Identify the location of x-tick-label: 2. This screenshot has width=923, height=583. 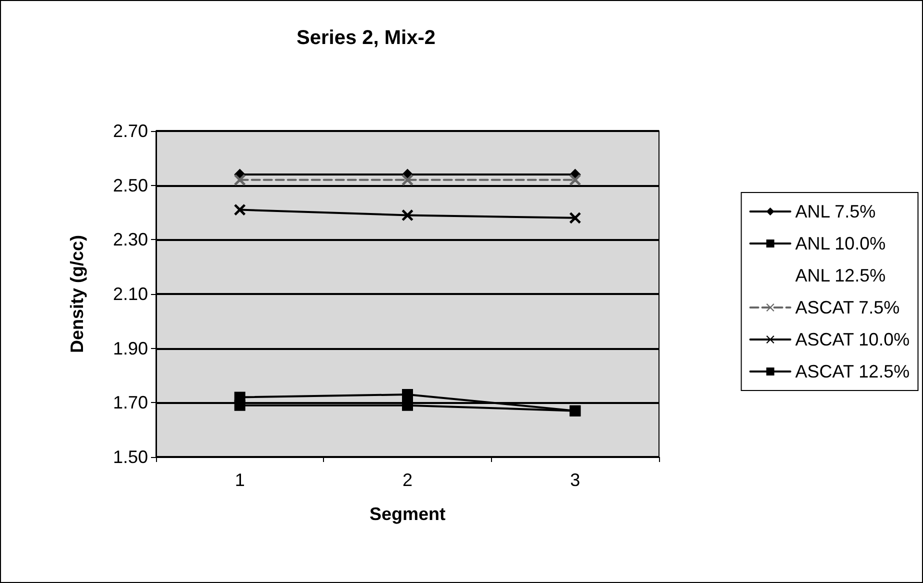
(407, 480).